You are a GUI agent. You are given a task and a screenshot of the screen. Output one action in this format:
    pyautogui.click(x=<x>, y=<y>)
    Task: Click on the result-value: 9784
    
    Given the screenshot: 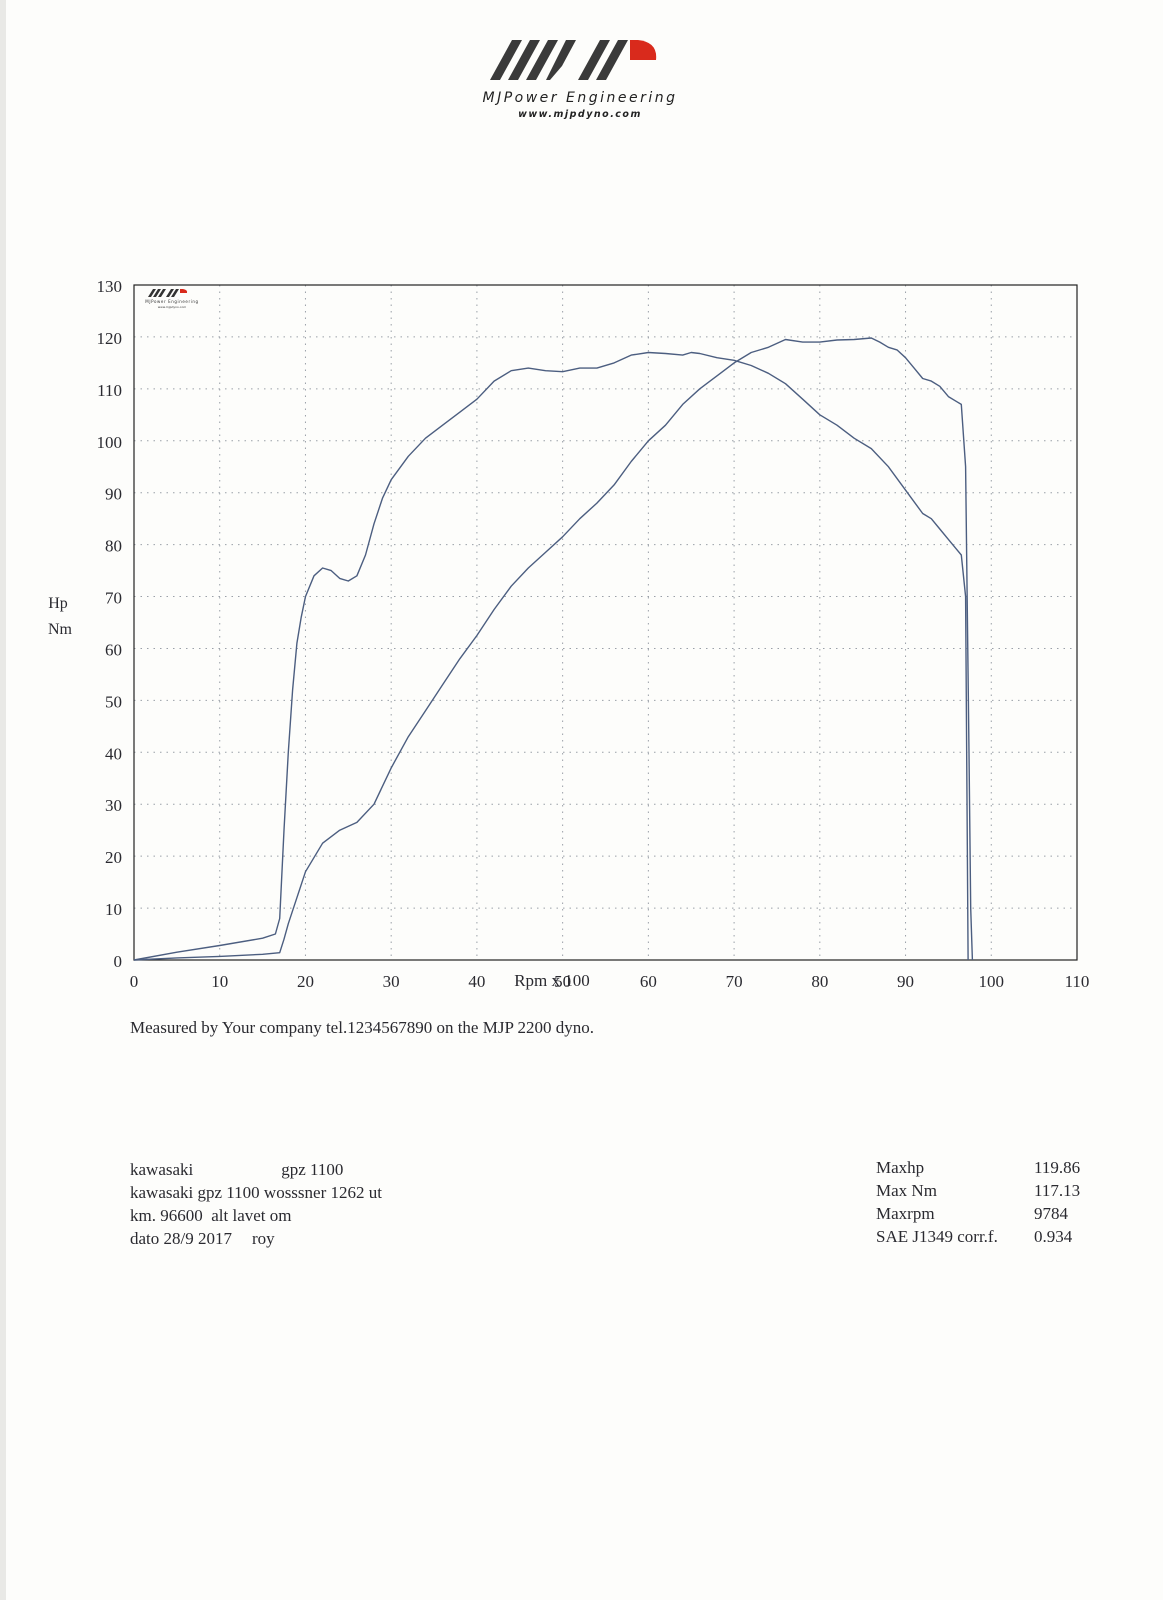 What is the action you would take?
    pyautogui.click(x=1051, y=1213)
    